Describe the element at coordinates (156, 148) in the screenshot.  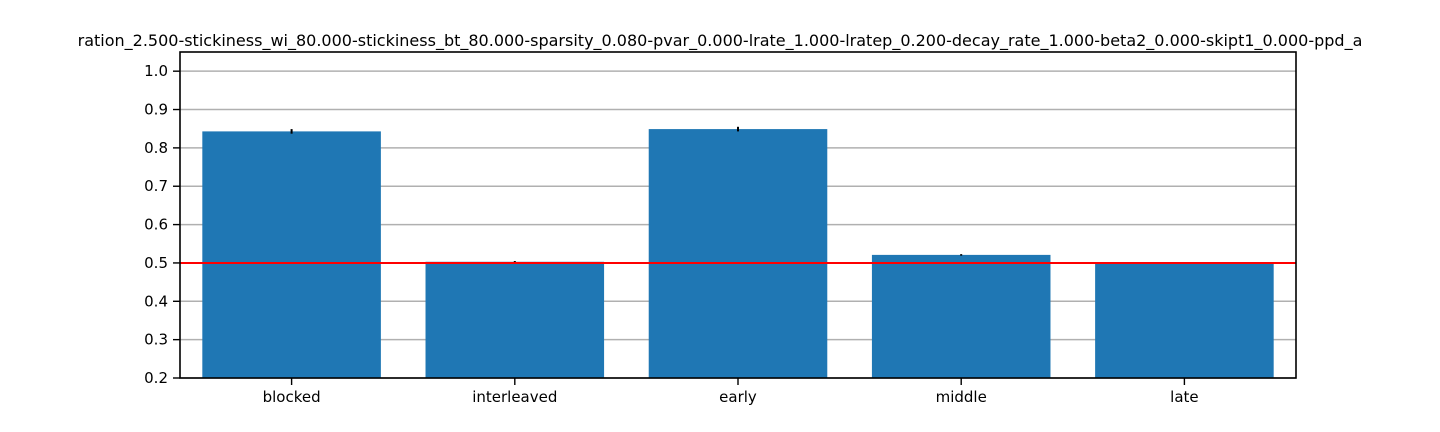
I see `y-tick-label: 0.8` at that location.